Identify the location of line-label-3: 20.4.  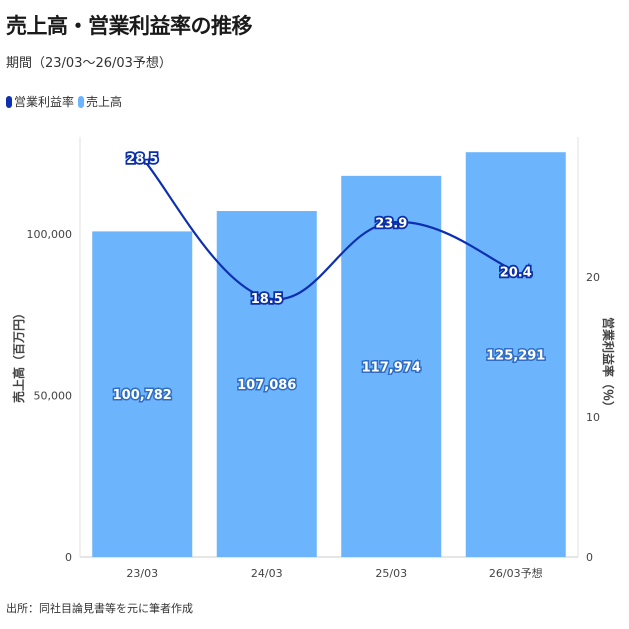
(516, 272).